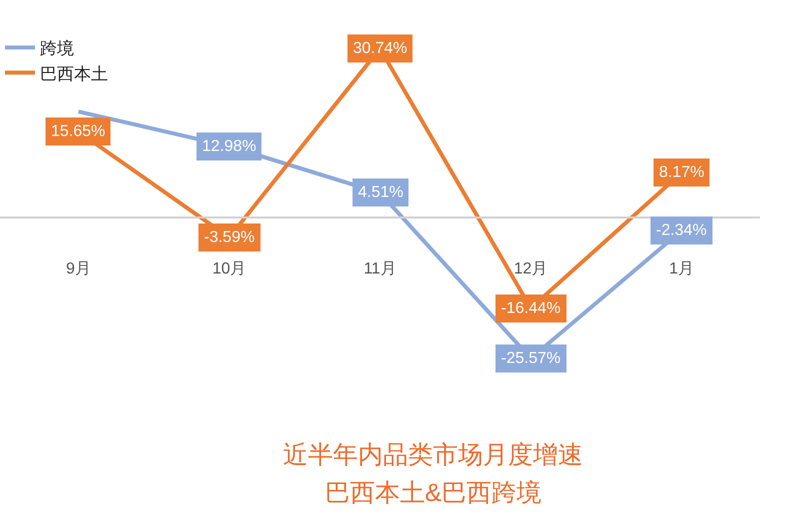  I want to click on data-label: -16.44%, so click(531, 308).